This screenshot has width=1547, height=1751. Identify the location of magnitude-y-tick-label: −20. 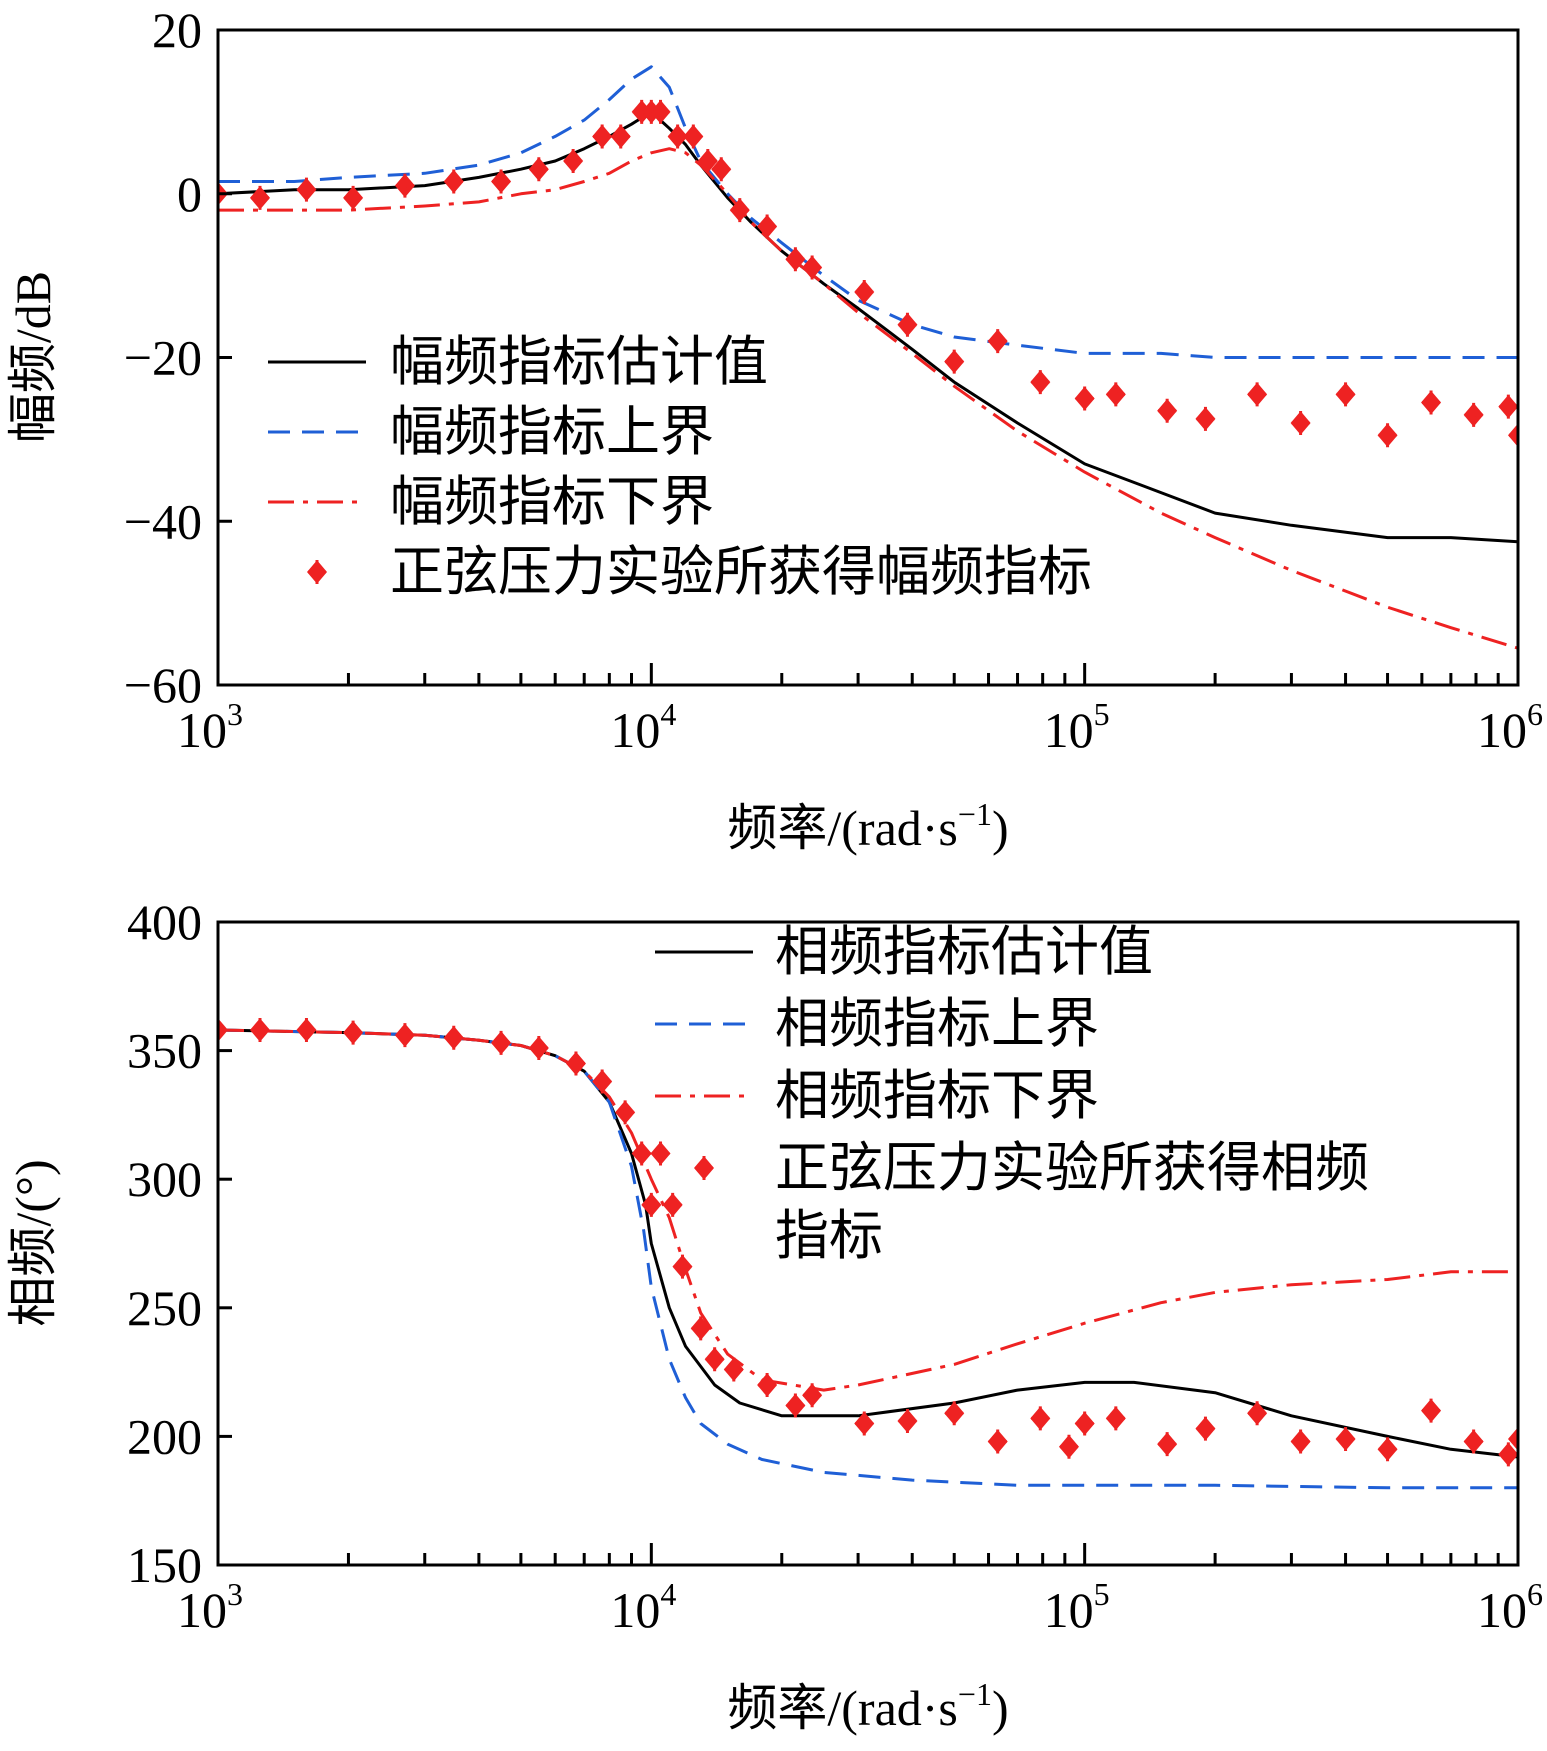
(163, 358).